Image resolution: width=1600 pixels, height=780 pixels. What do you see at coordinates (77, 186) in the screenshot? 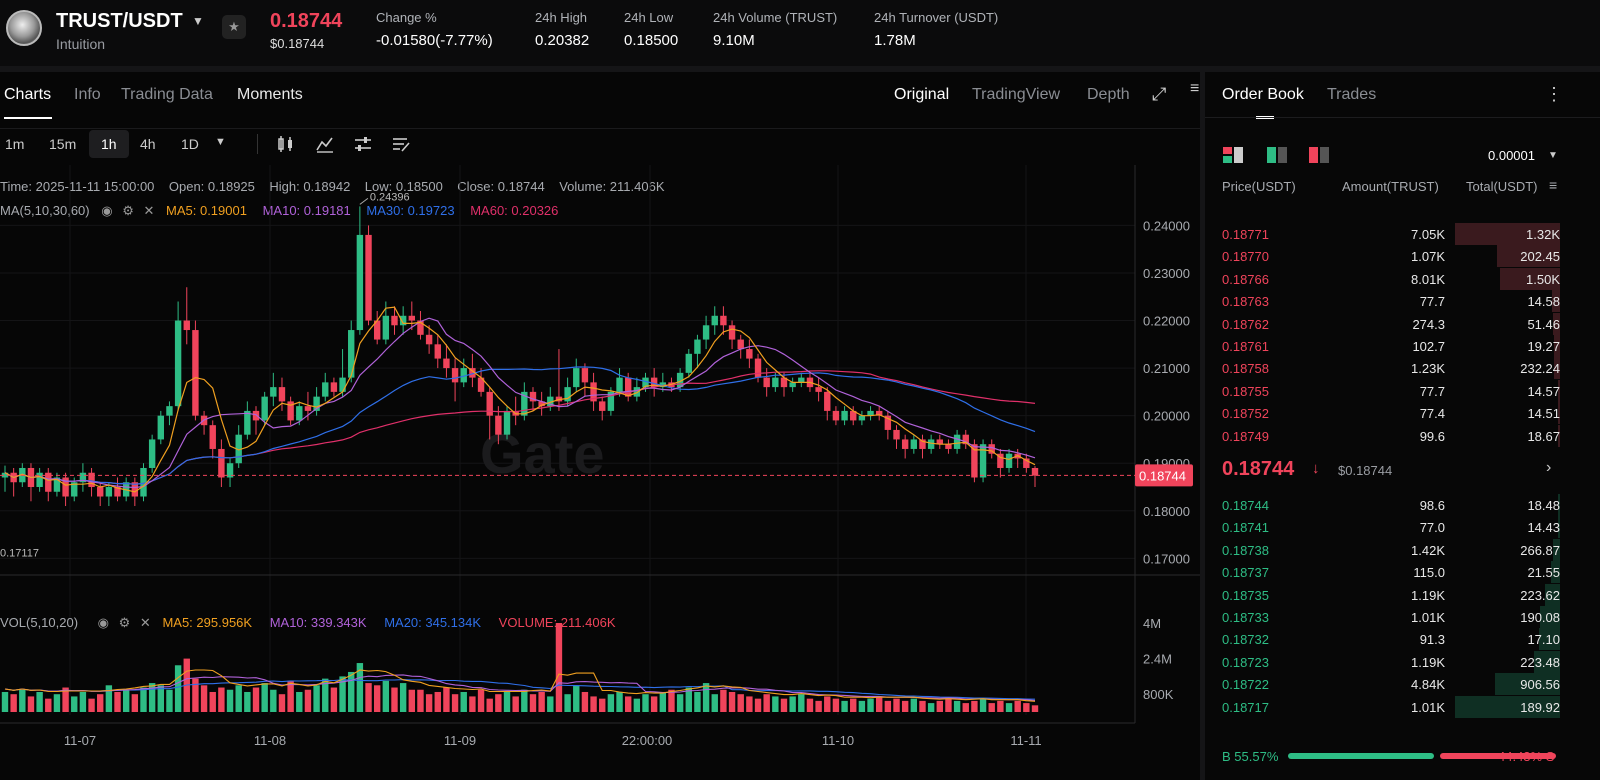
I see `ohlc-time: Time: 2025-11-11 15:00:00` at bounding box center [77, 186].